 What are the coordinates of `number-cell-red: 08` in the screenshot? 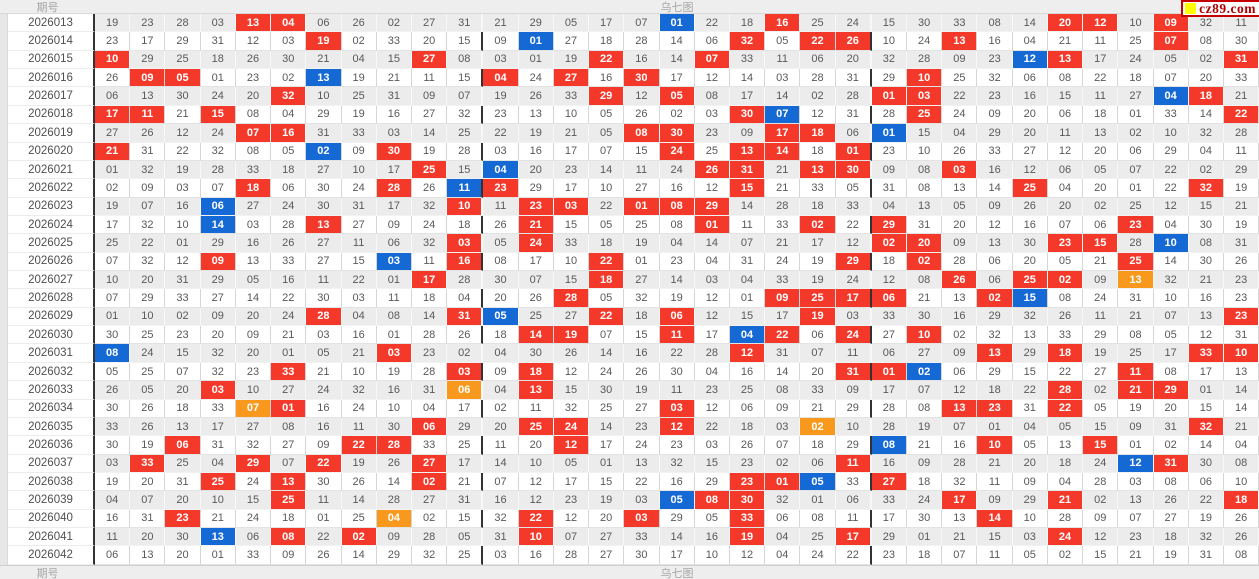 It's located at (677, 206).